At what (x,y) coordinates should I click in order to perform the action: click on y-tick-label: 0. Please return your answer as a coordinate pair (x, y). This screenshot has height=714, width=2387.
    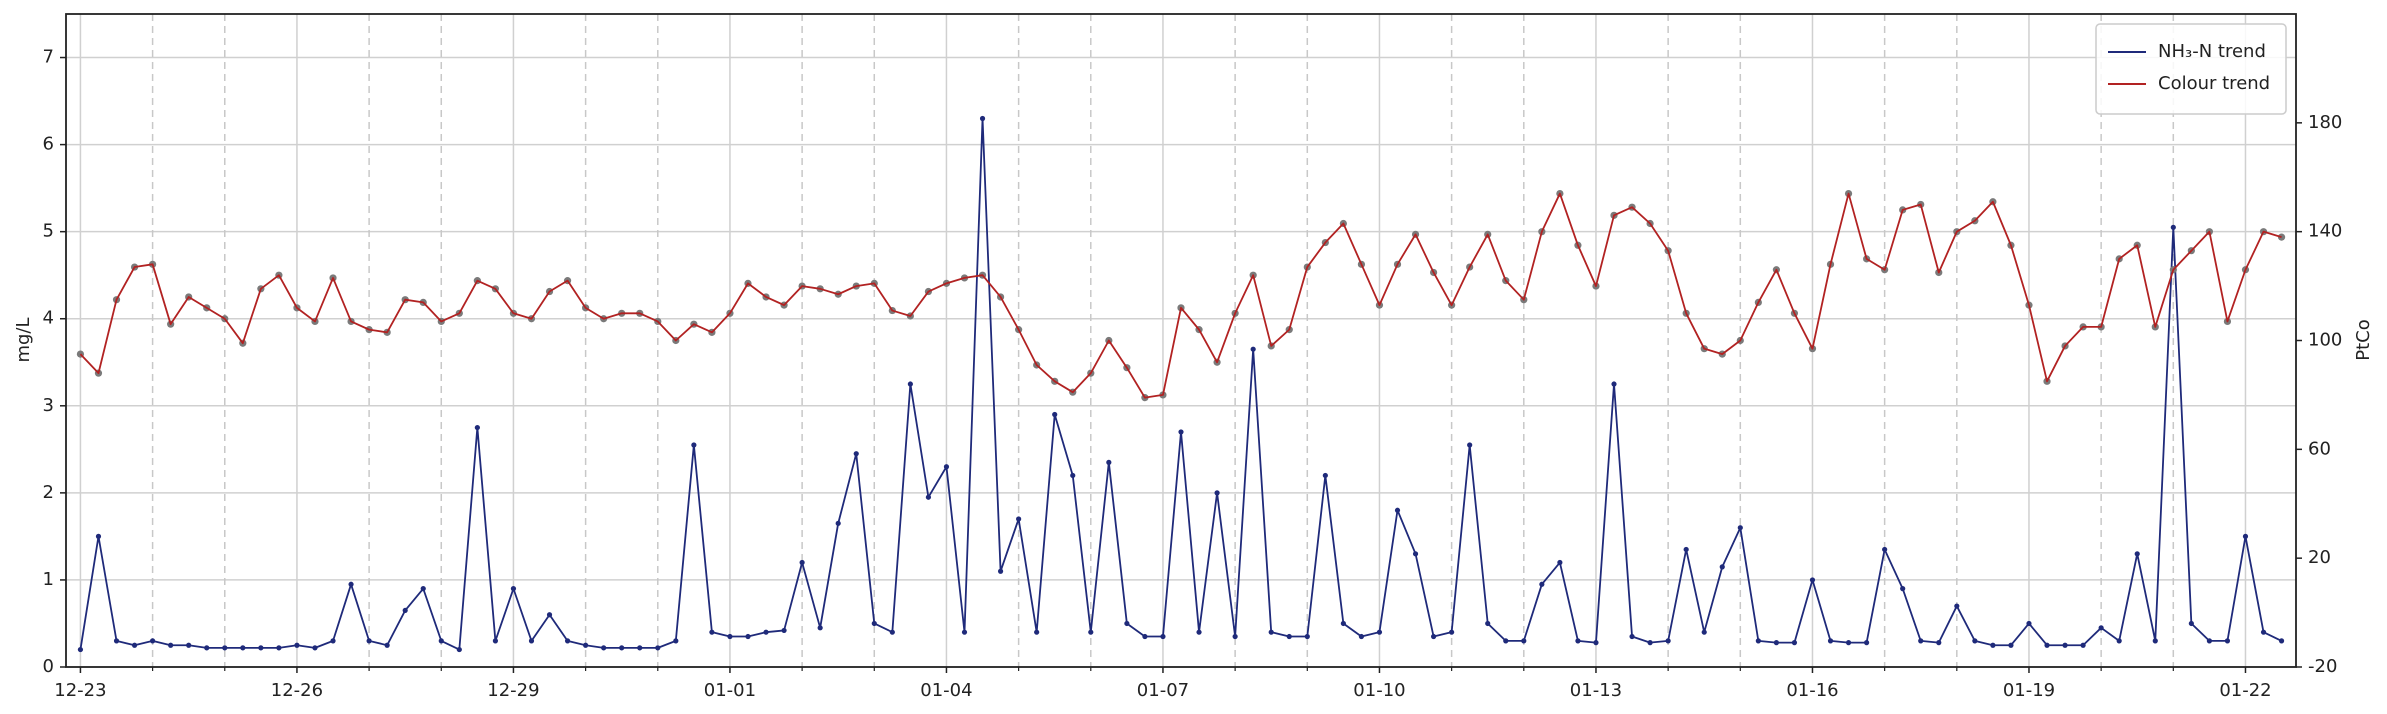
    Looking at the image, I should click on (48, 666).